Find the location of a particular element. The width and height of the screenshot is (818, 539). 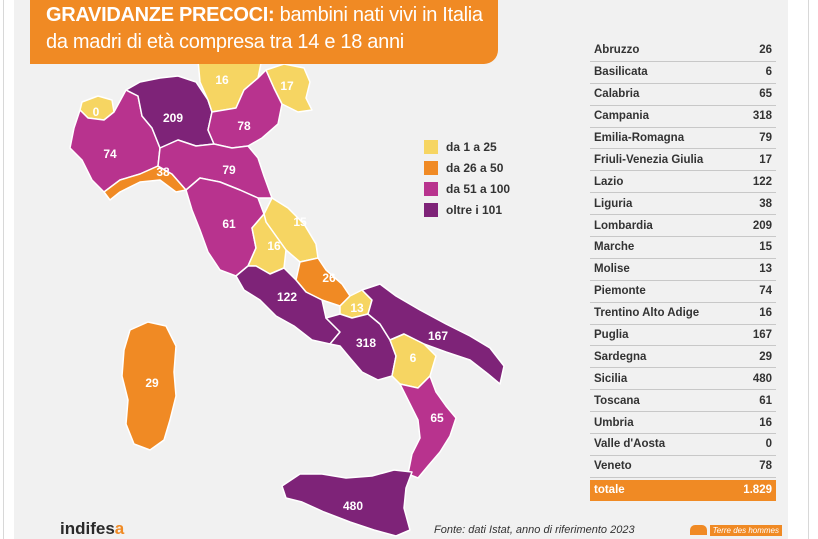

label-veneto: 78 is located at coordinates (244, 126).